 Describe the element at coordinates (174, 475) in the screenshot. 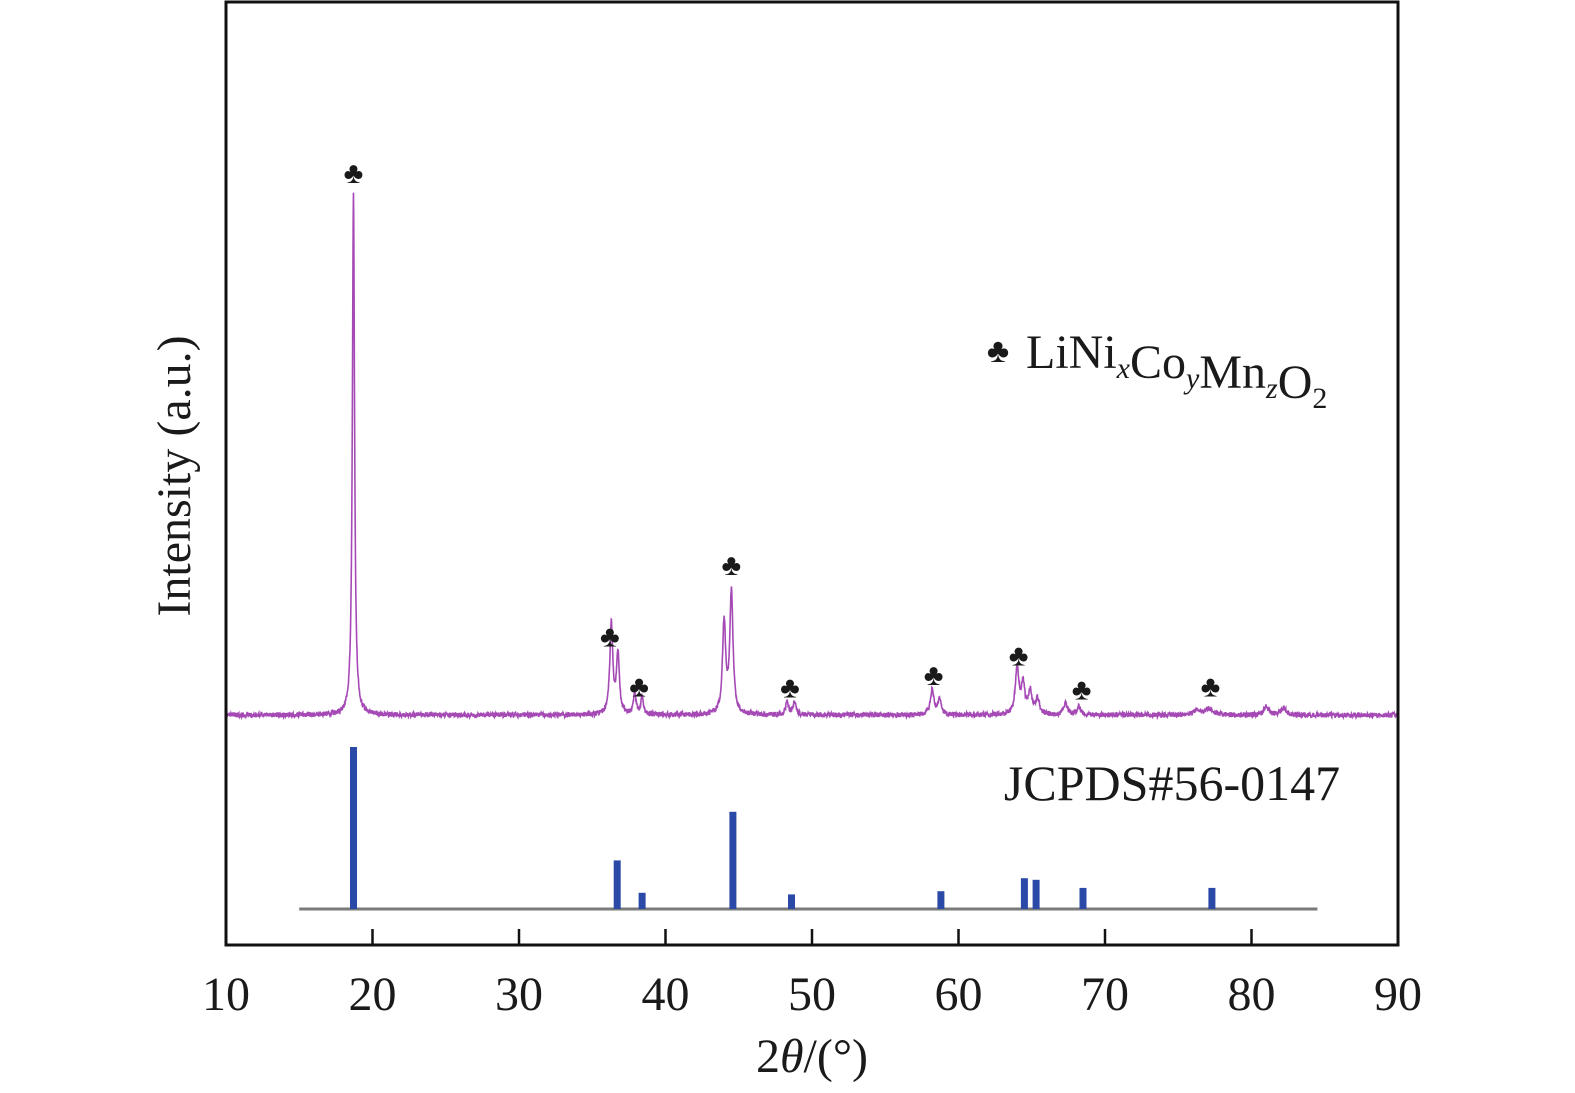

I see `y-axis-label: Intensity (a.u.)` at that location.